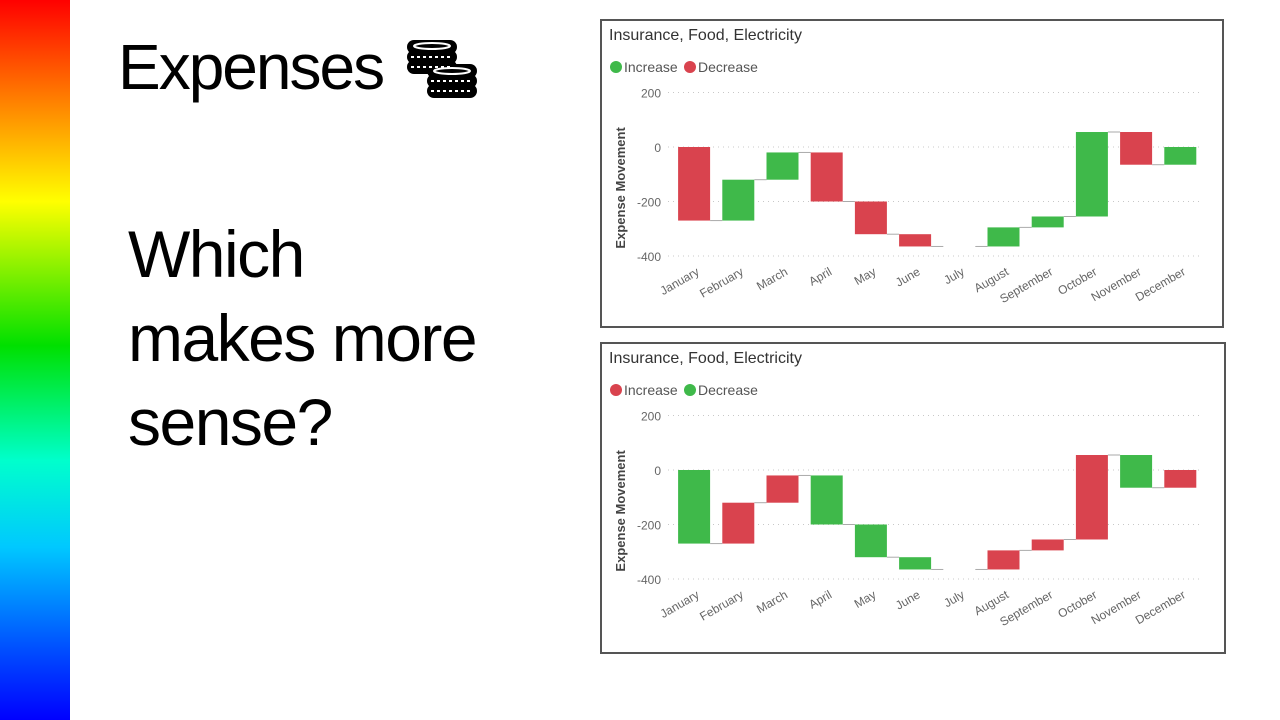 The image size is (1280, 720). I want to click on coins-icon, so click(442, 69).